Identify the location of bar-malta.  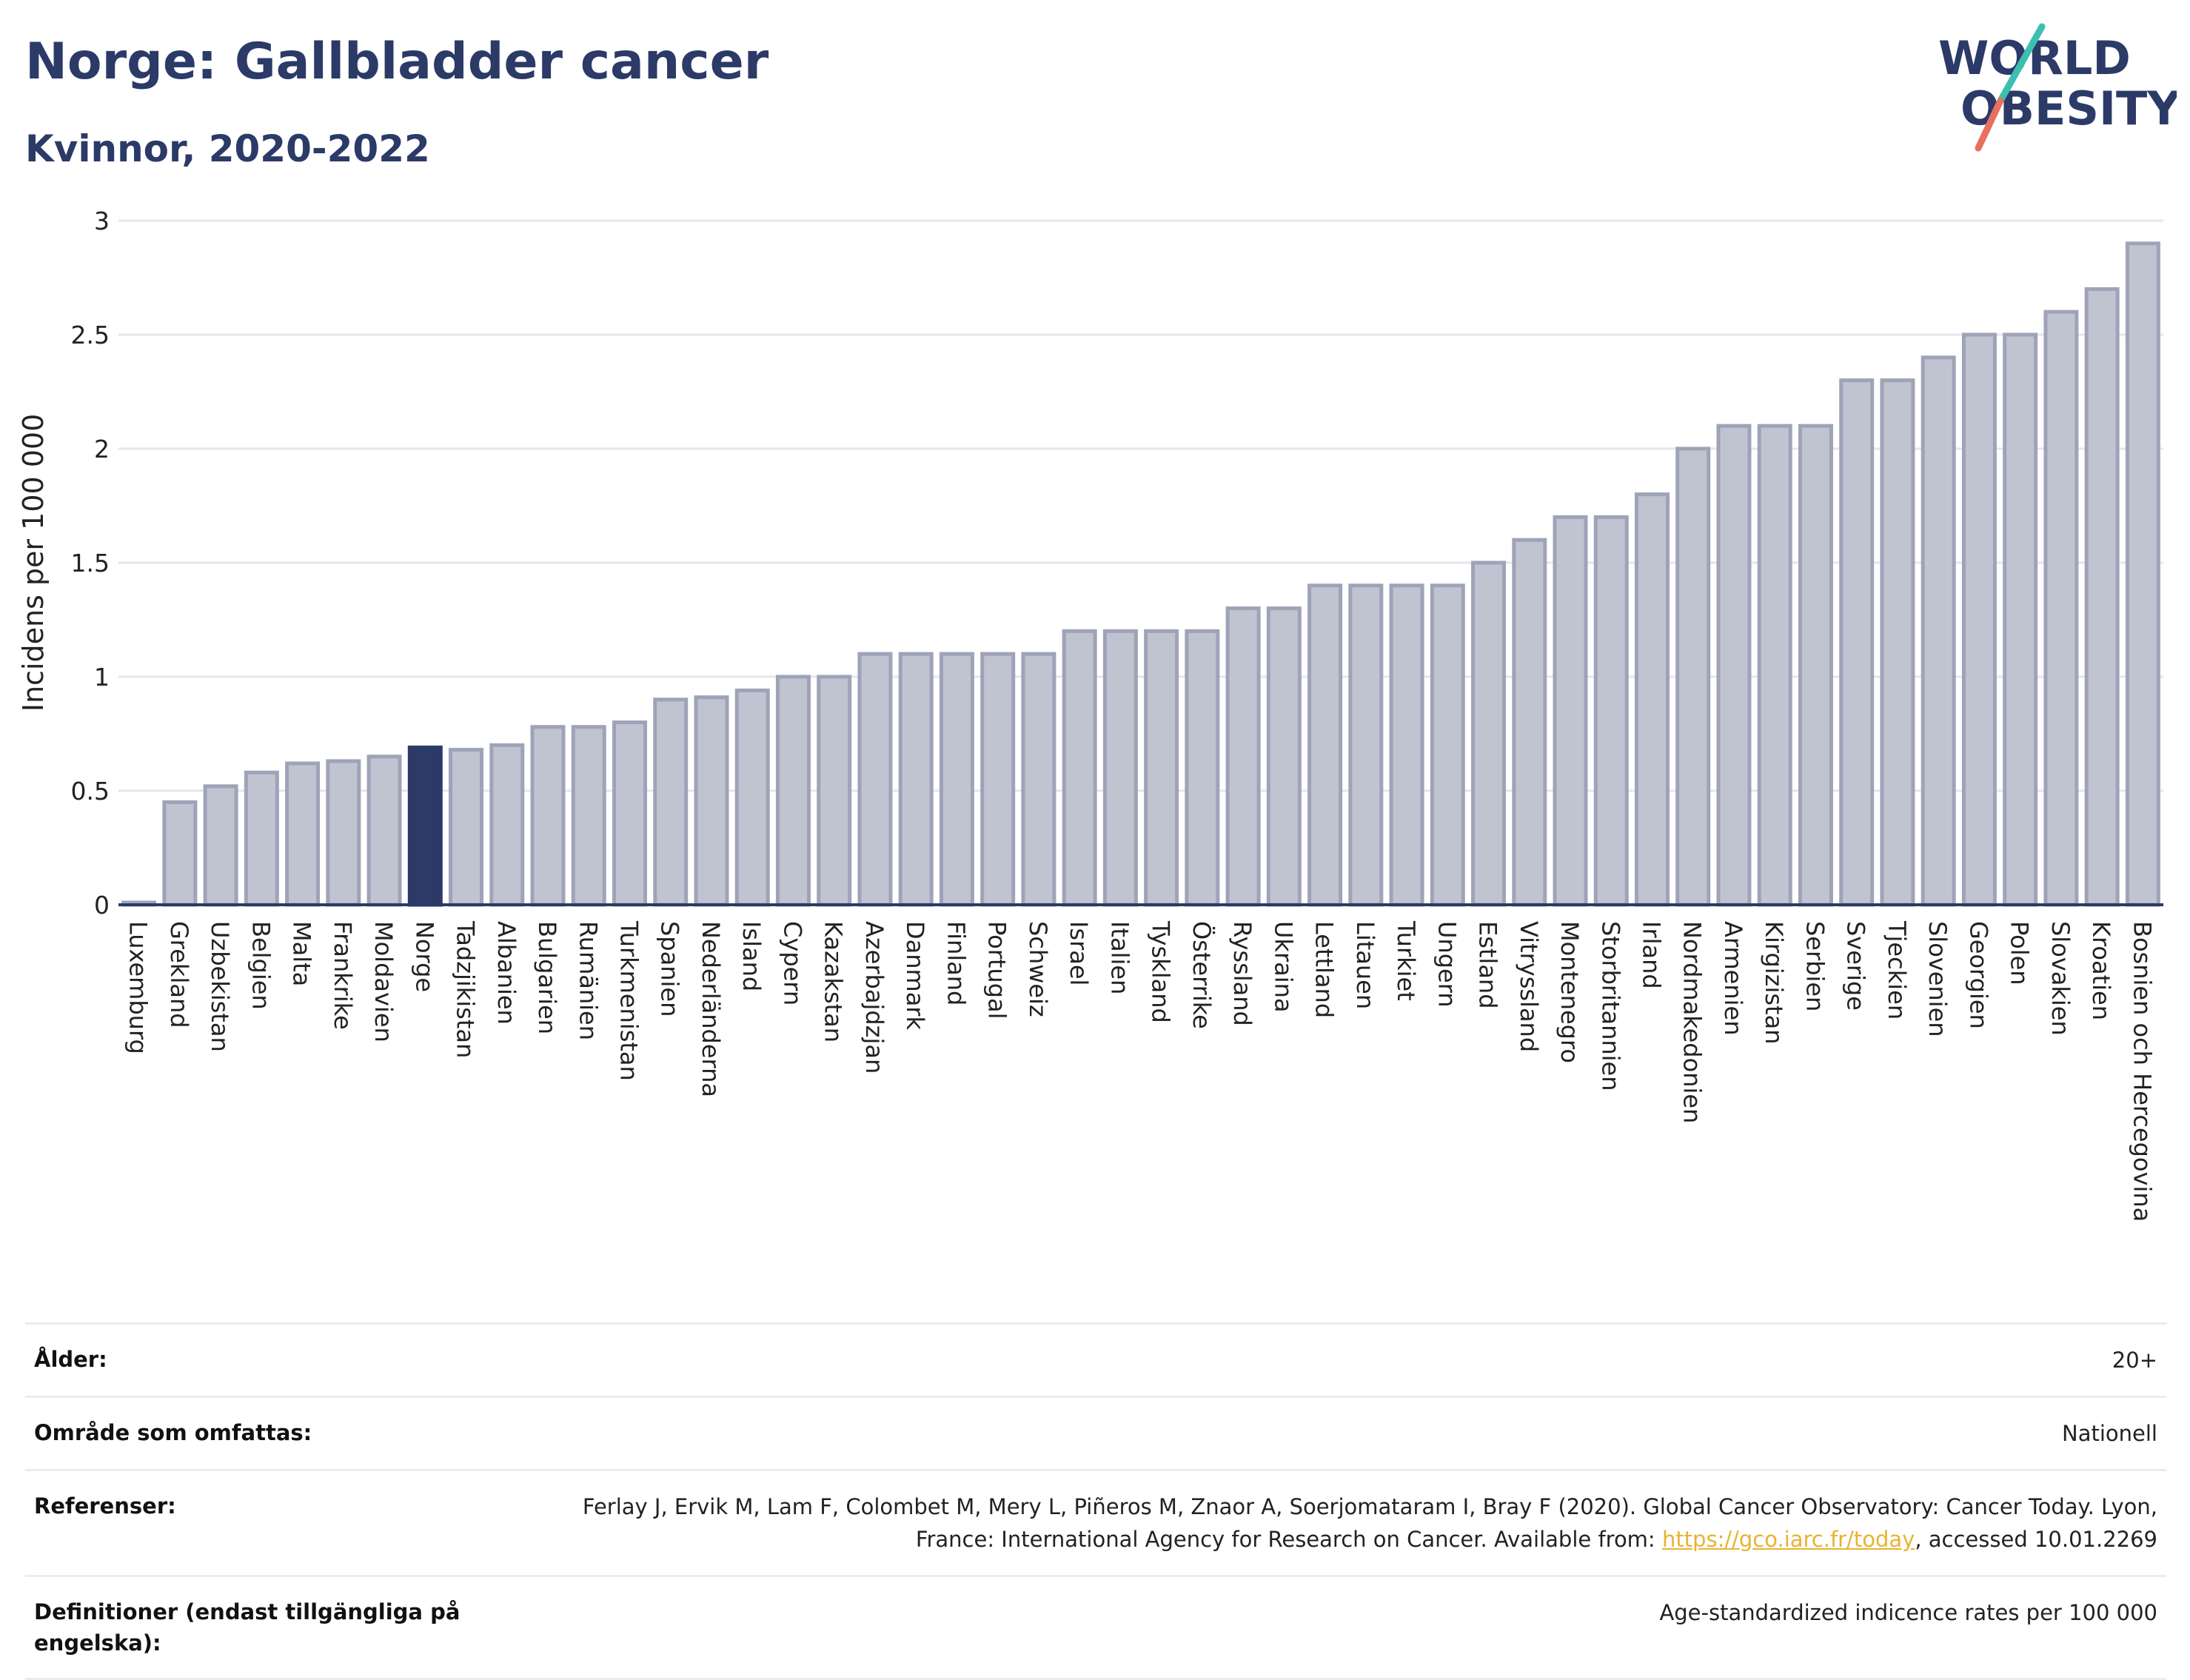
(303, 834).